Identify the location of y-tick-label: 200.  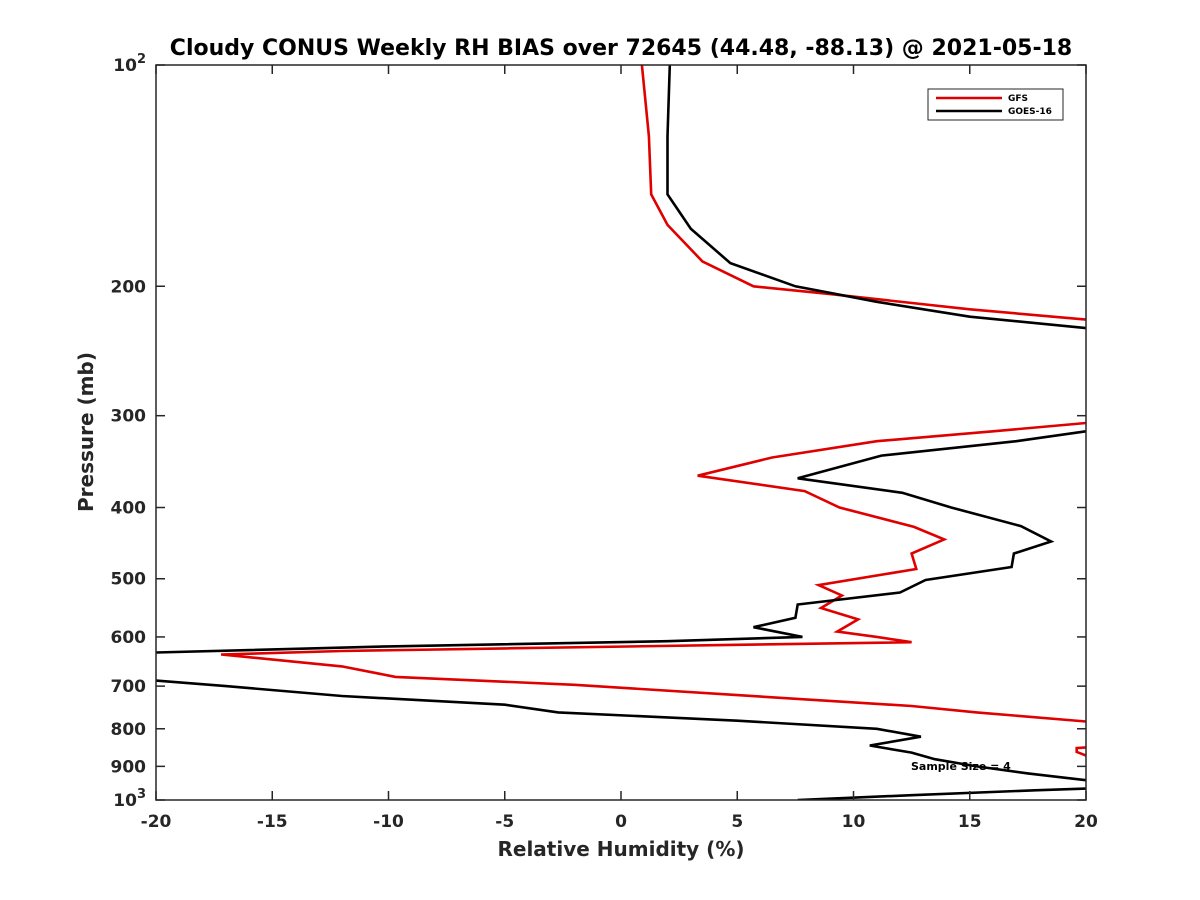
(129, 287).